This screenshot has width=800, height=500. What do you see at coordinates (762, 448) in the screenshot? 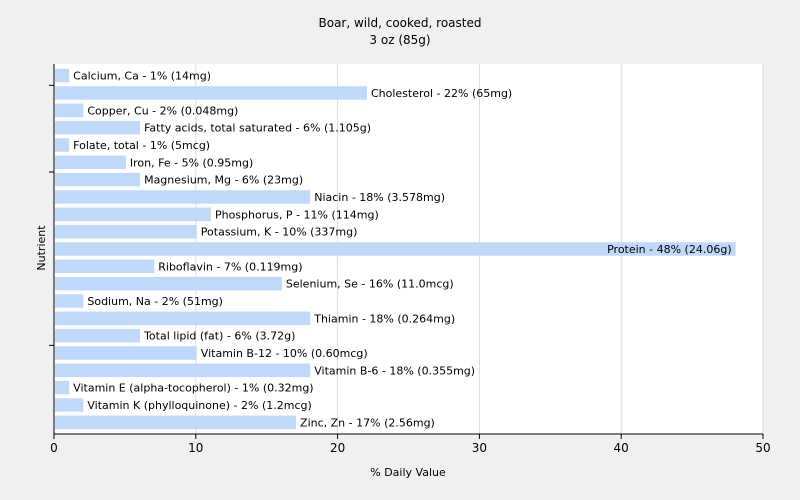
I see `x-tick-label: 50` at bounding box center [762, 448].